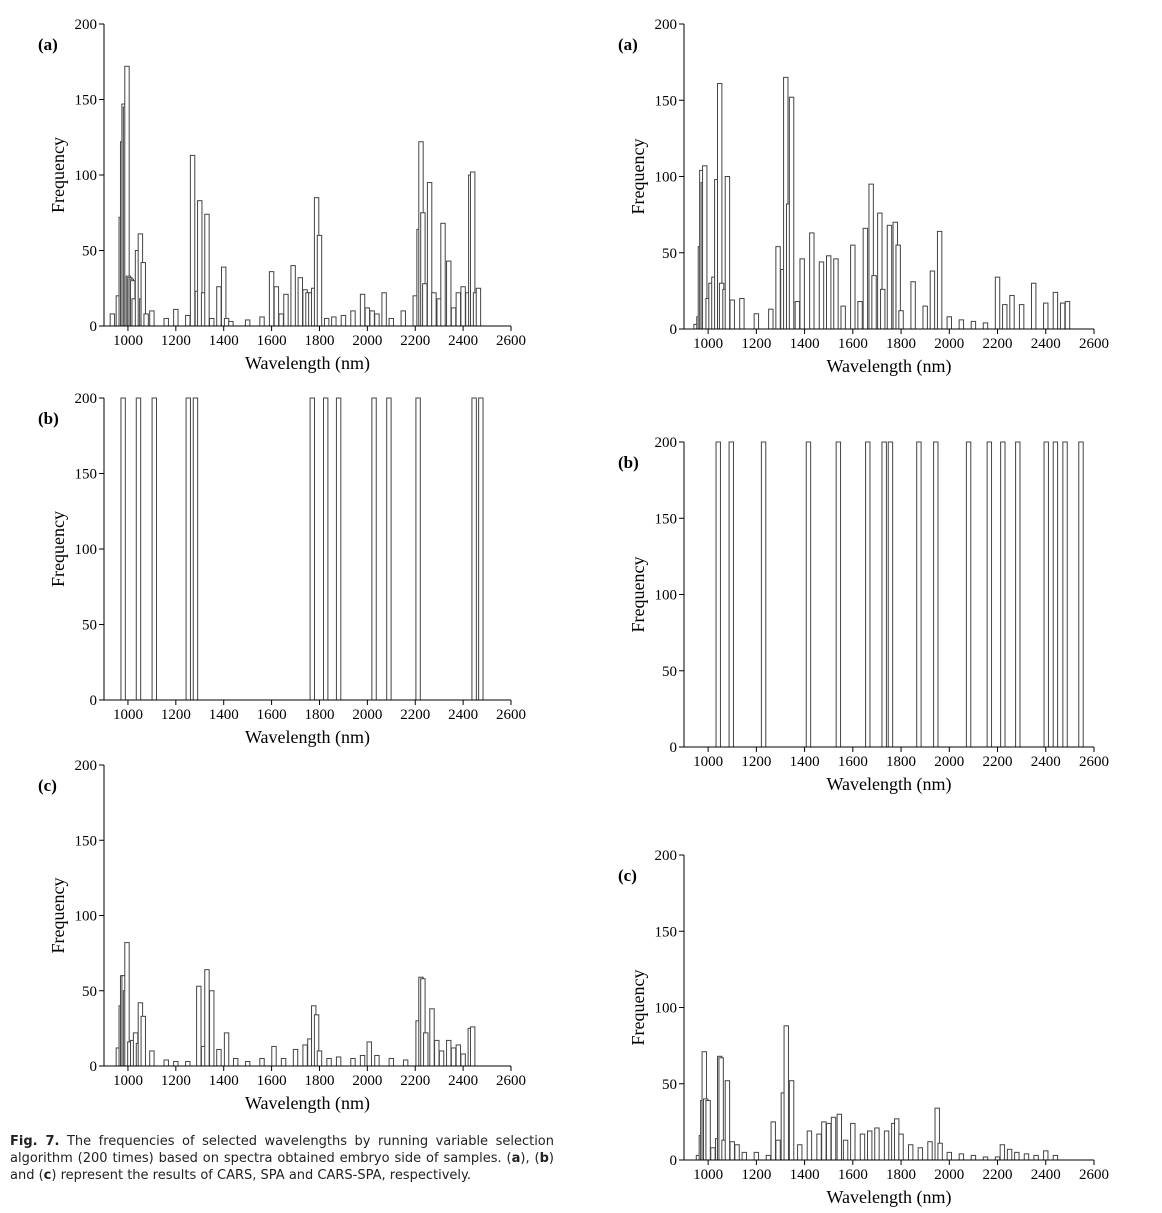  What do you see at coordinates (89, 992) in the screenshot?
I see `chart-left-c-y-tick-label: 50` at bounding box center [89, 992].